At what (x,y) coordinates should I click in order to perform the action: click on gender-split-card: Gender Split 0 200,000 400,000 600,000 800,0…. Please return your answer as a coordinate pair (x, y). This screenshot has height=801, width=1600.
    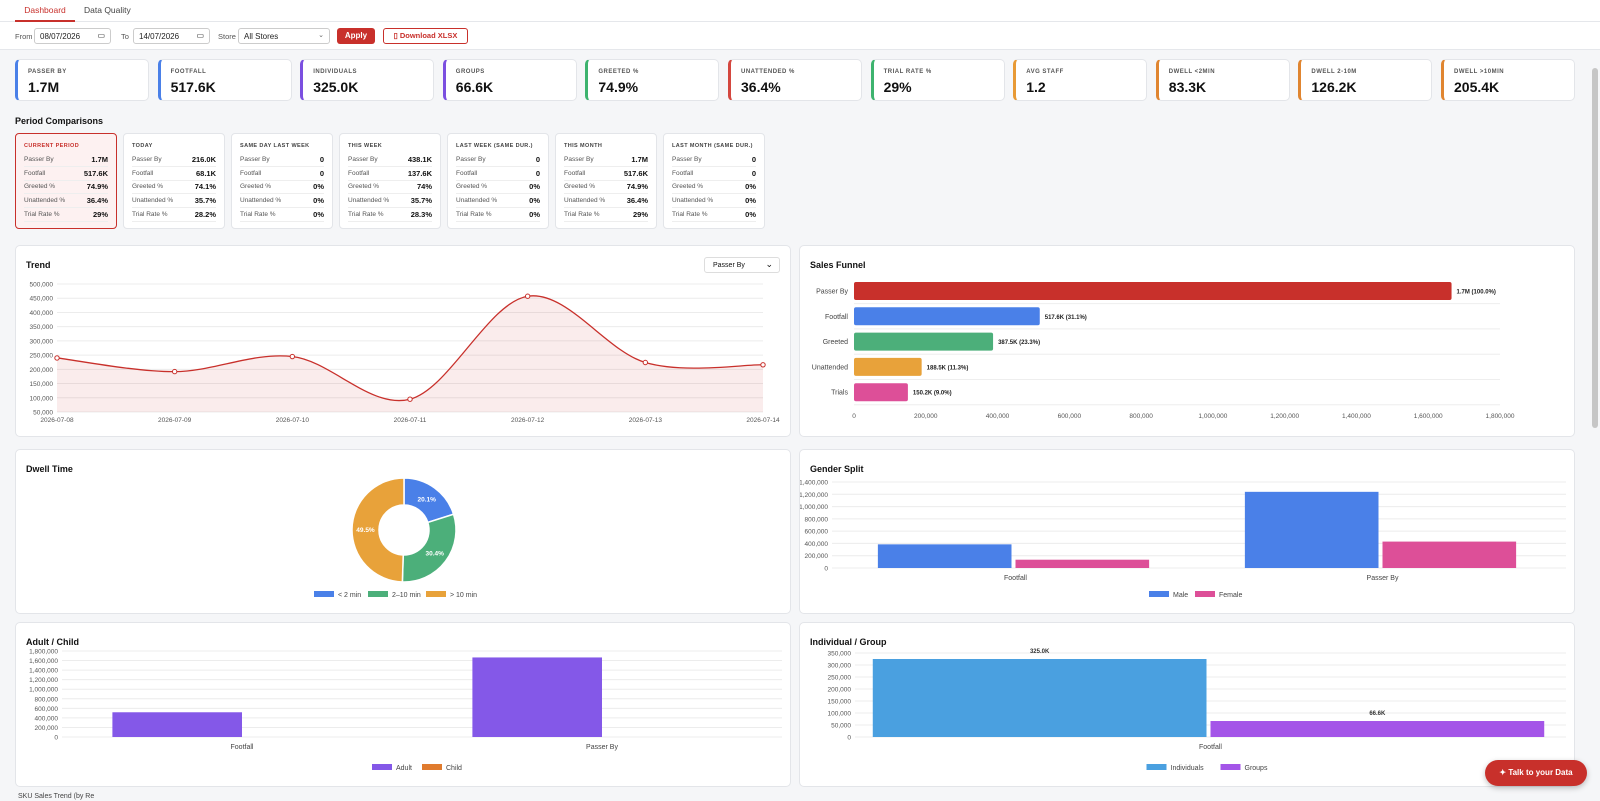
    Looking at the image, I should click on (1187, 531).